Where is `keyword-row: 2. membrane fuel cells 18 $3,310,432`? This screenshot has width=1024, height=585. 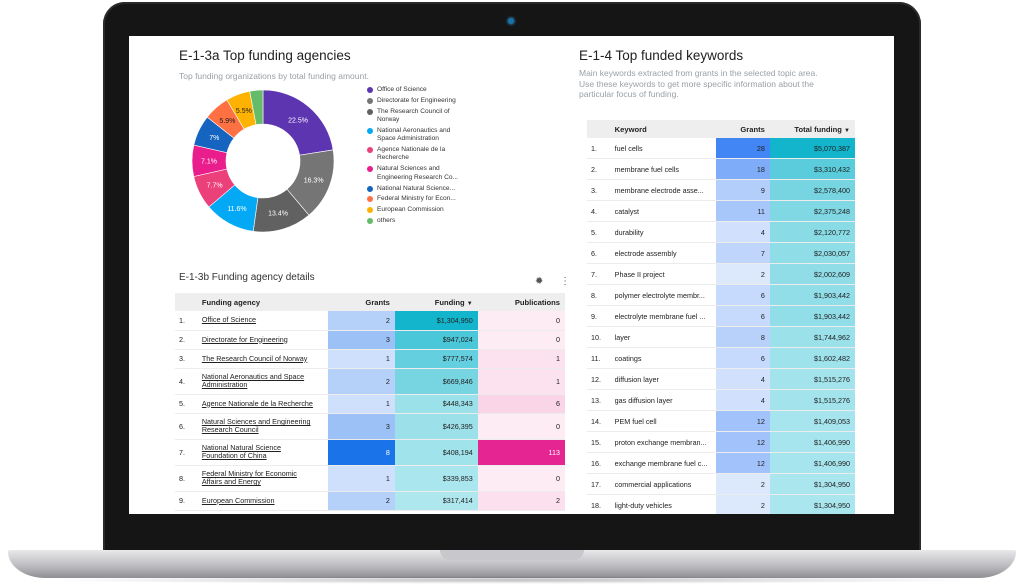 keyword-row: 2. membrane fuel cells 18 $3,310,432 is located at coordinates (721, 169).